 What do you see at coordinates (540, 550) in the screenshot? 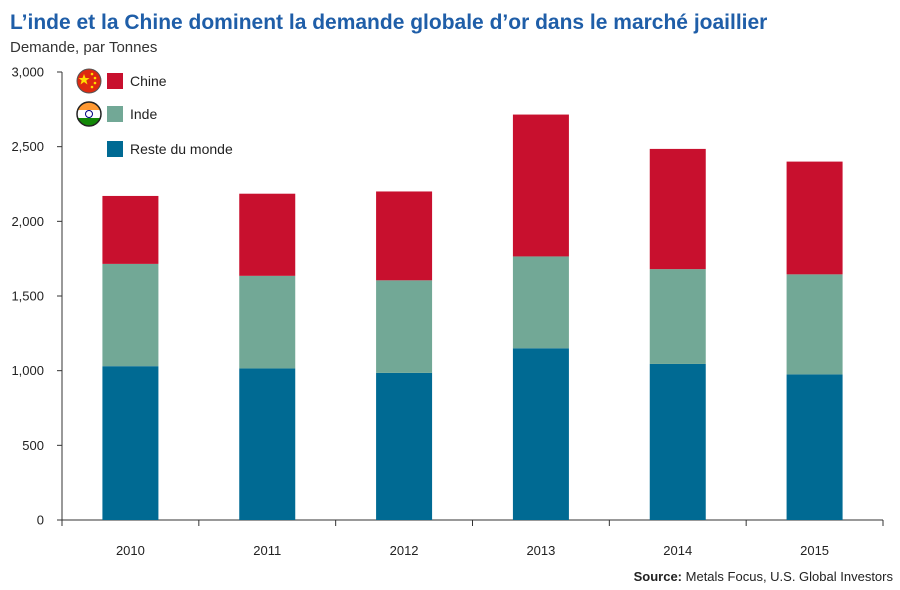
I see `x-tick-label: 2013` at bounding box center [540, 550].